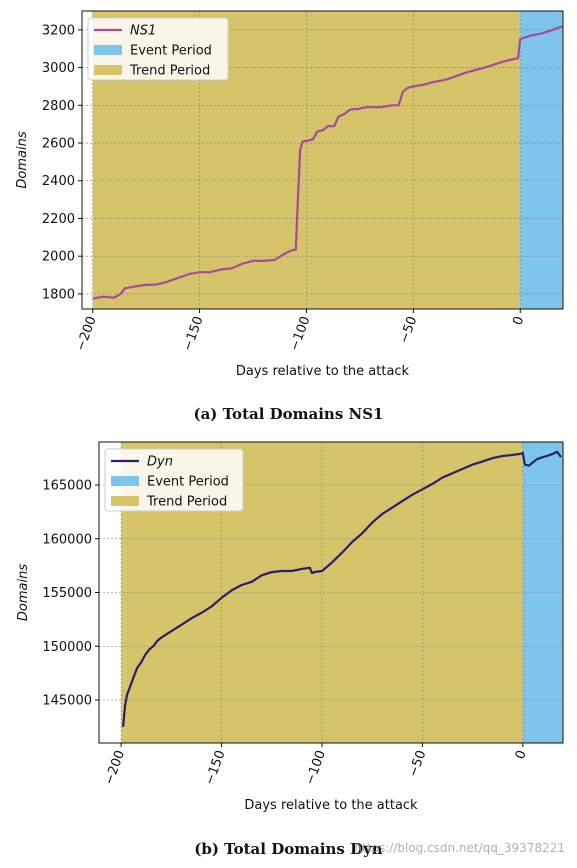 The width and height of the screenshot is (577, 868). What do you see at coordinates (459, 848) in the screenshot?
I see `watermark: https://blog.csdn.net/qq_39378221` at bounding box center [459, 848].